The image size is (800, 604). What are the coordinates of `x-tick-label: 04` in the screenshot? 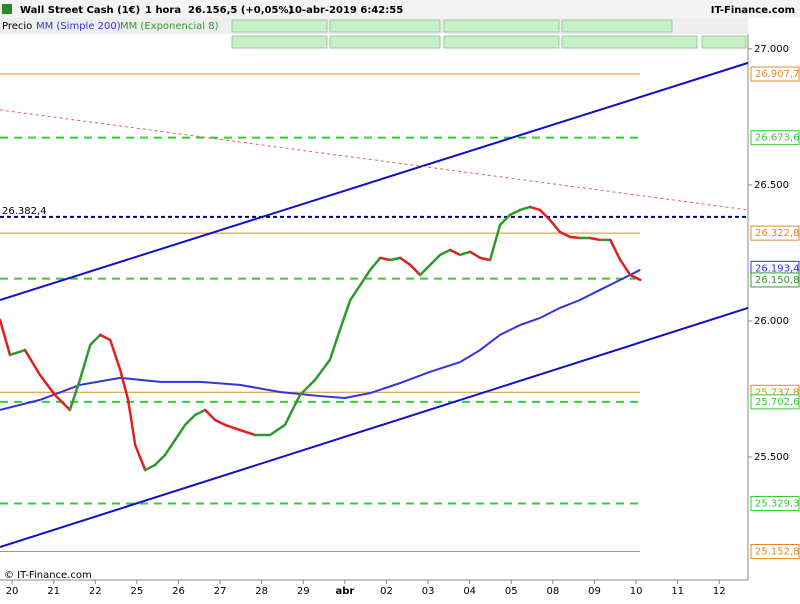 It's located at (469, 591).